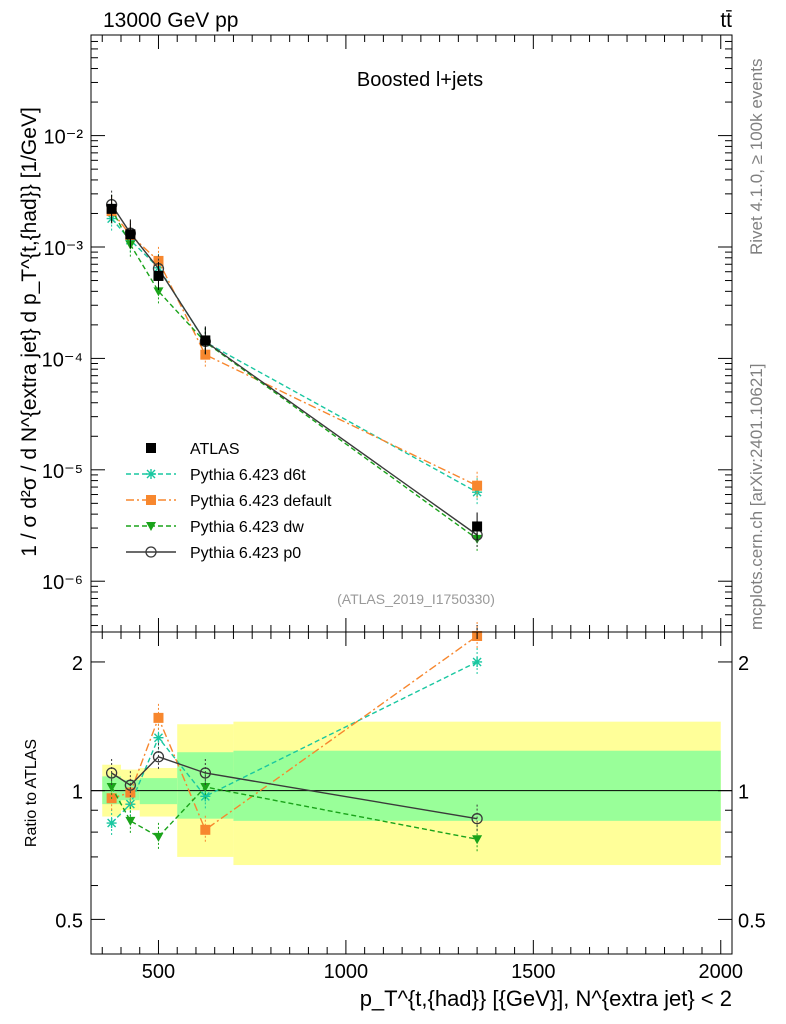 The image size is (786, 1024). Describe the element at coordinates (151, 526) in the screenshot. I see `legend-marker-dw` at that location.